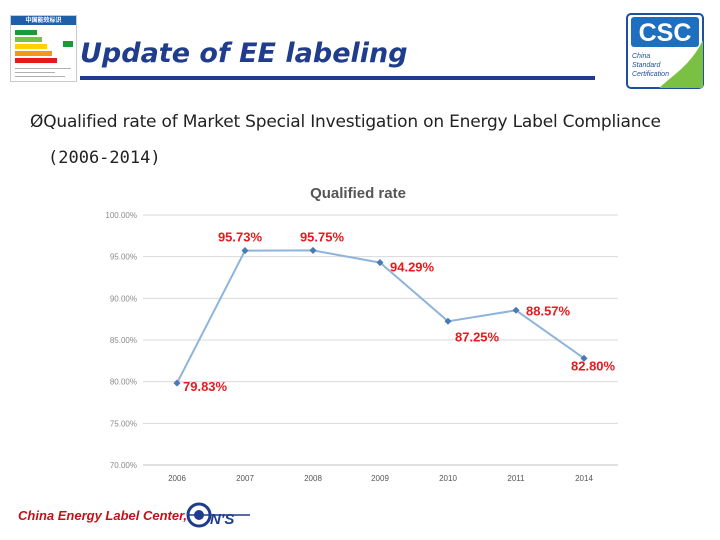 Image resolution: width=720 pixels, height=540 pixels. Describe the element at coordinates (123, 298) in the screenshot. I see `y-tick-label: 90.00%` at that location.